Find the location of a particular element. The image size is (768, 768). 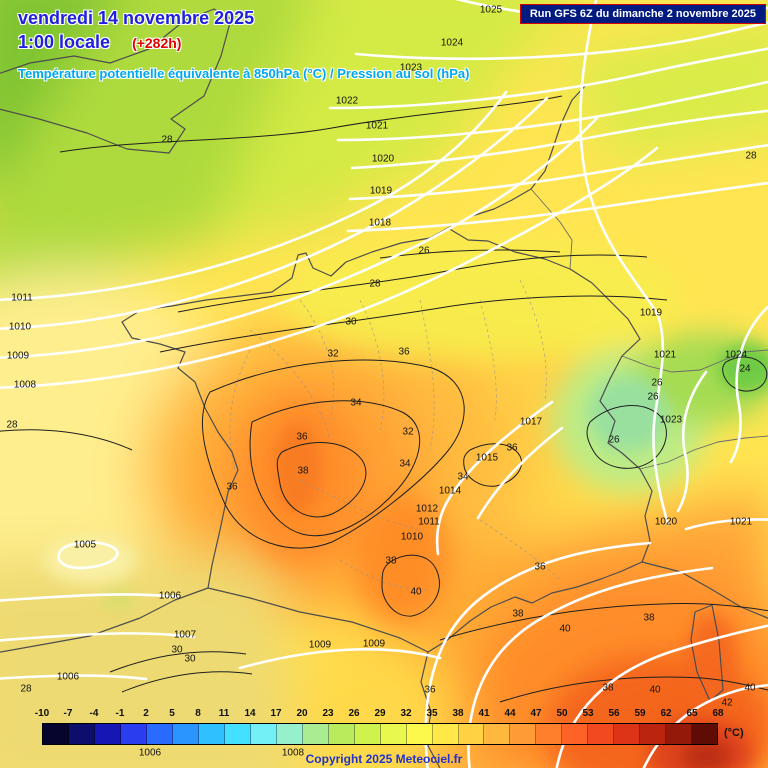

colorbar-tick: 38 is located at coordinates (458, 713).